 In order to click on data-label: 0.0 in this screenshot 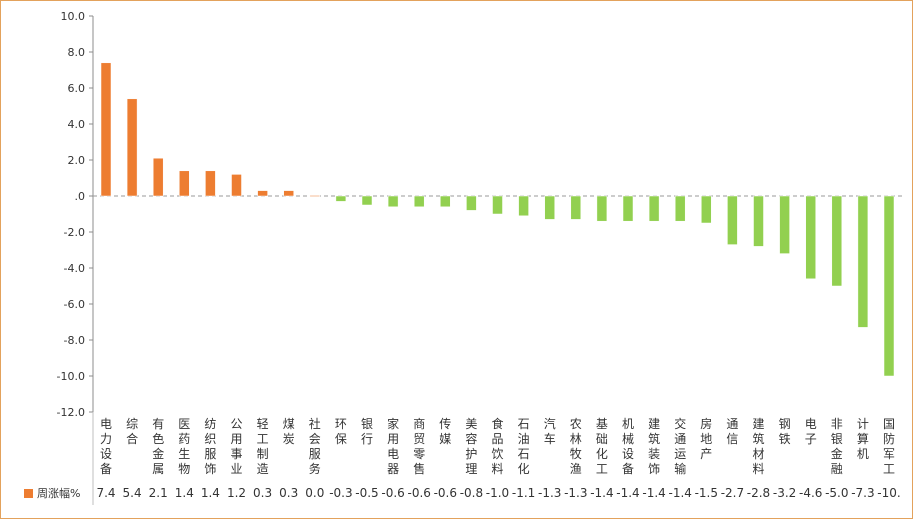, I will do `click(314, 493)`.